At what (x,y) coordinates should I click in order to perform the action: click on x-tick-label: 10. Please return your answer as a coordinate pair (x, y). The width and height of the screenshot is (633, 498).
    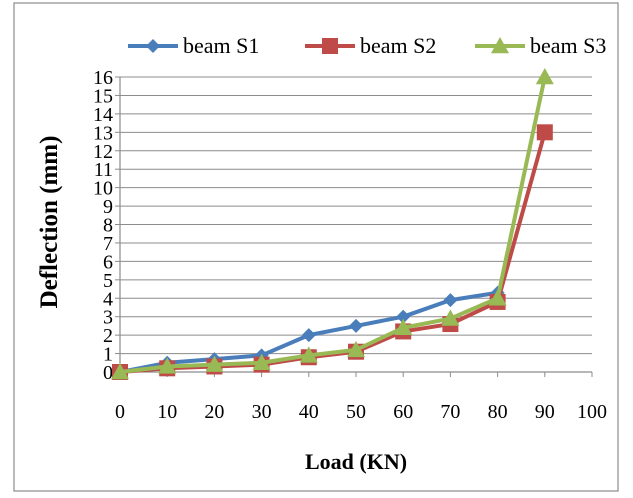
    Looking at the image, I should click on (167, 412).